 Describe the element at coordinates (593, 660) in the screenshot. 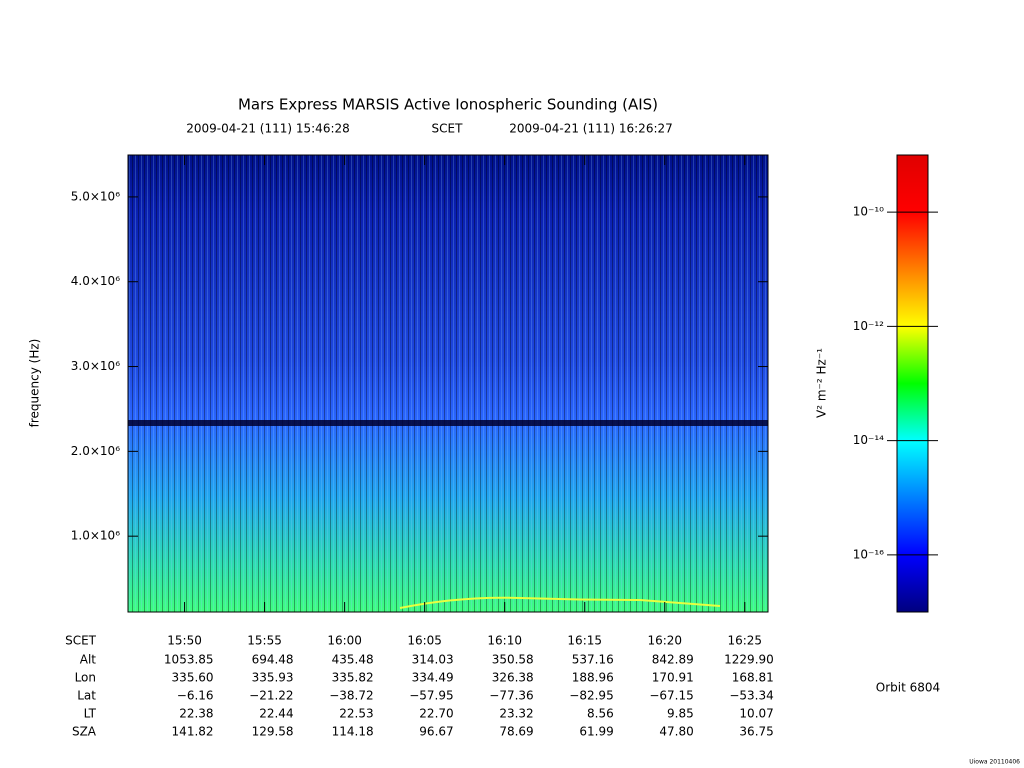

I see `ephemeris-value: 537.16` at that location.